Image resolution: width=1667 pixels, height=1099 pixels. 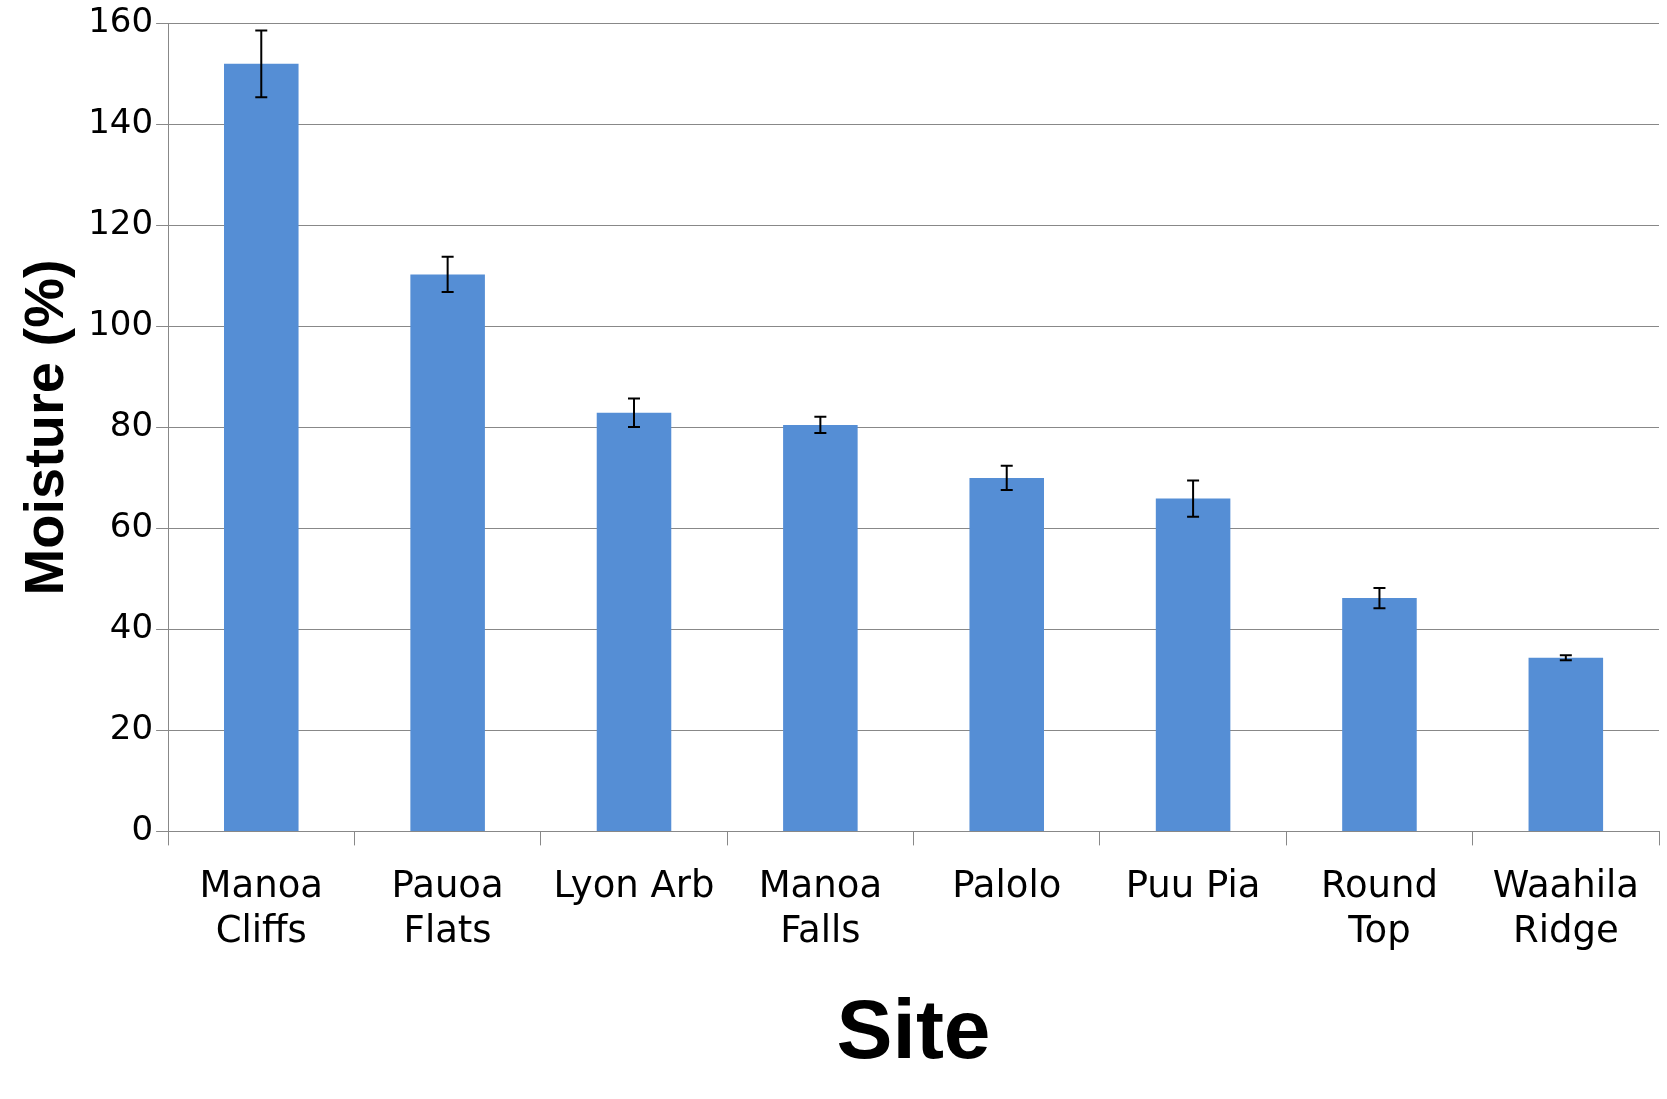 What do you see at coordinates (121, 121) in the screenshot?
I see `y-tick-label: 140` at bounding box center [121, 121].